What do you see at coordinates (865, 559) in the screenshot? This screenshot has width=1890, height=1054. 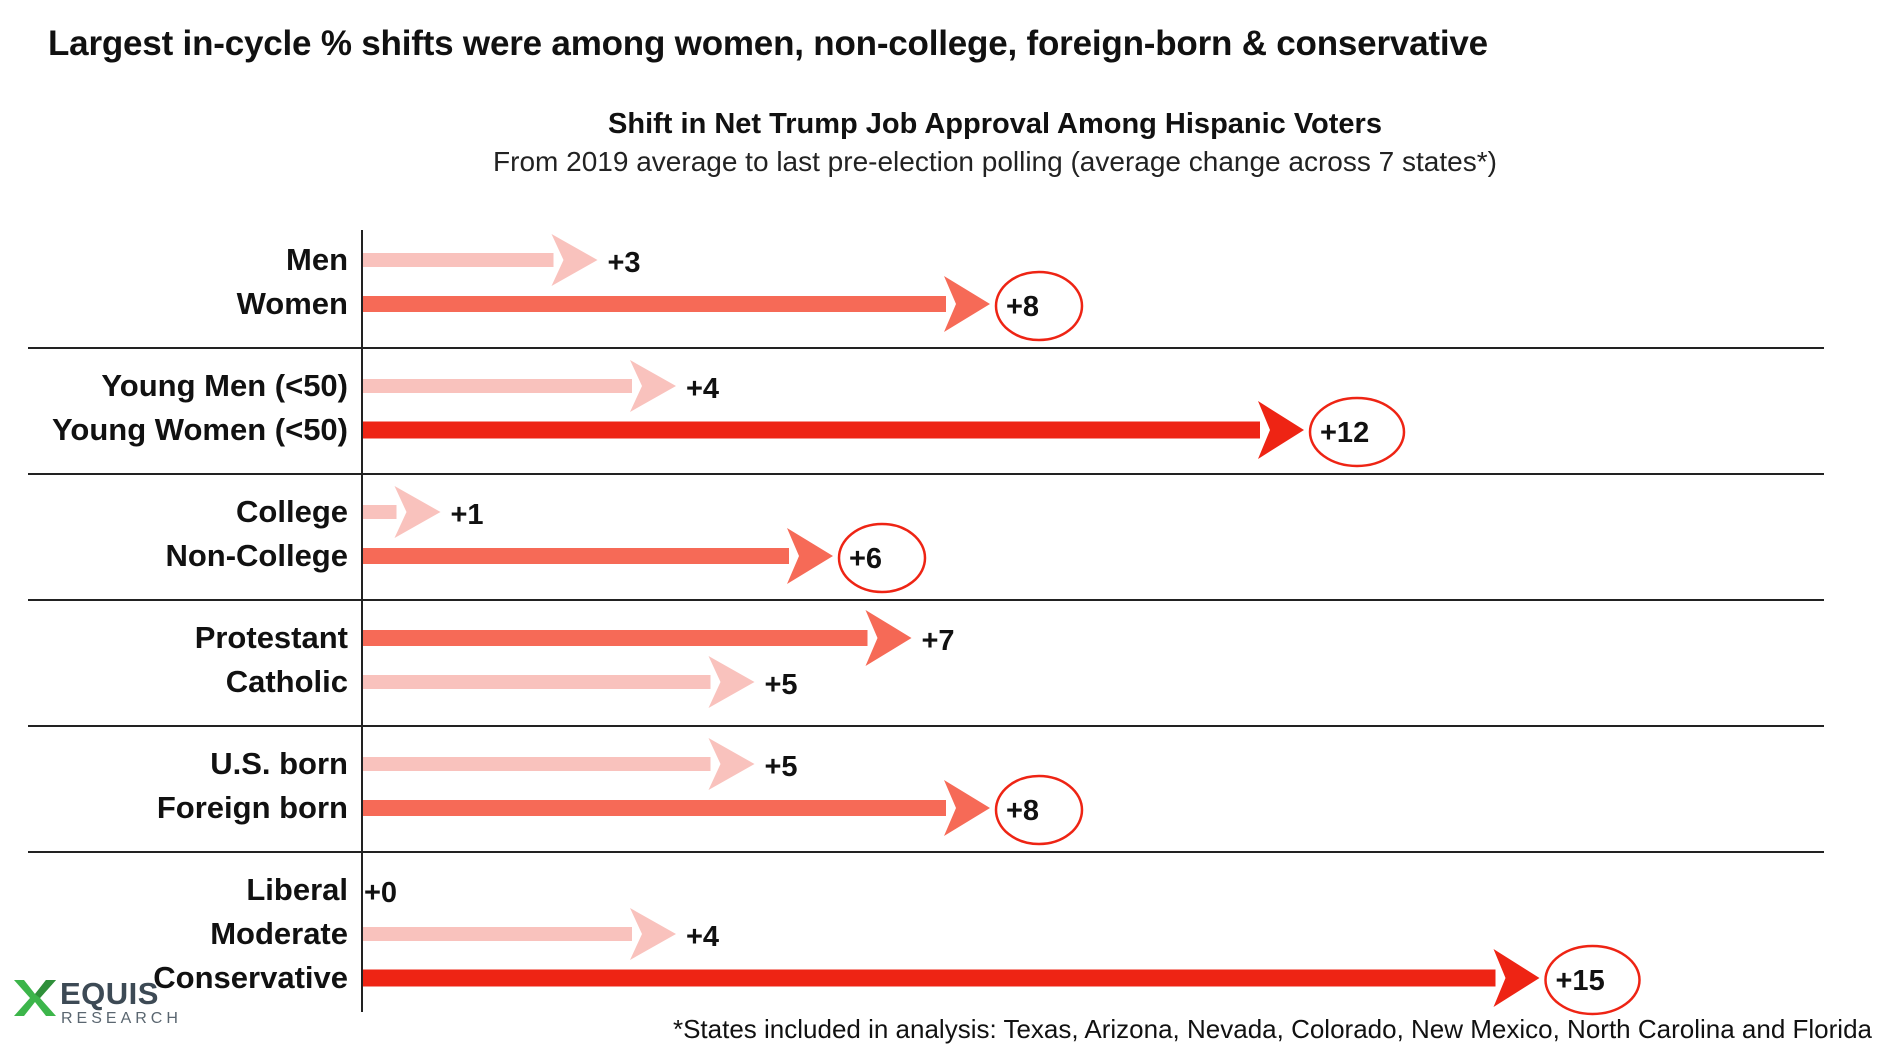 I see `value-label: +6` at bounding box center [865, 559].